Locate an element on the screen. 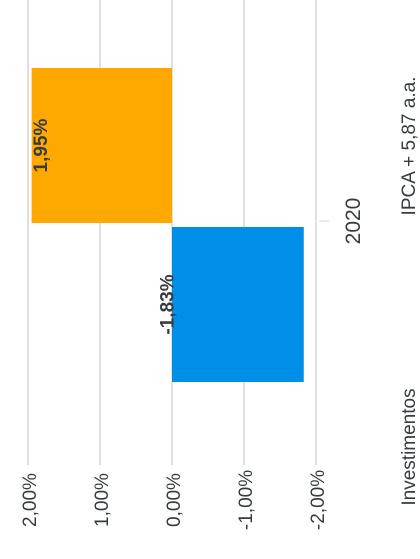 Image resolution: width=420 pixels, height=559 pixels. value-tick-label: 1,00% is located at coordinates (102, 500).